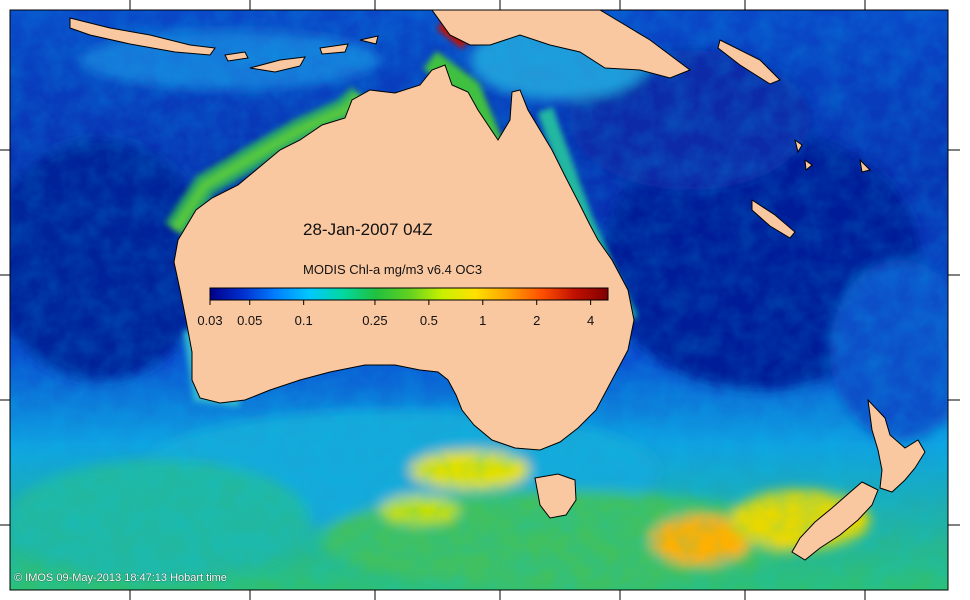 This screenshot has width=970, height=600. I want to click on land-new-zealand-north, so click(896, 445).